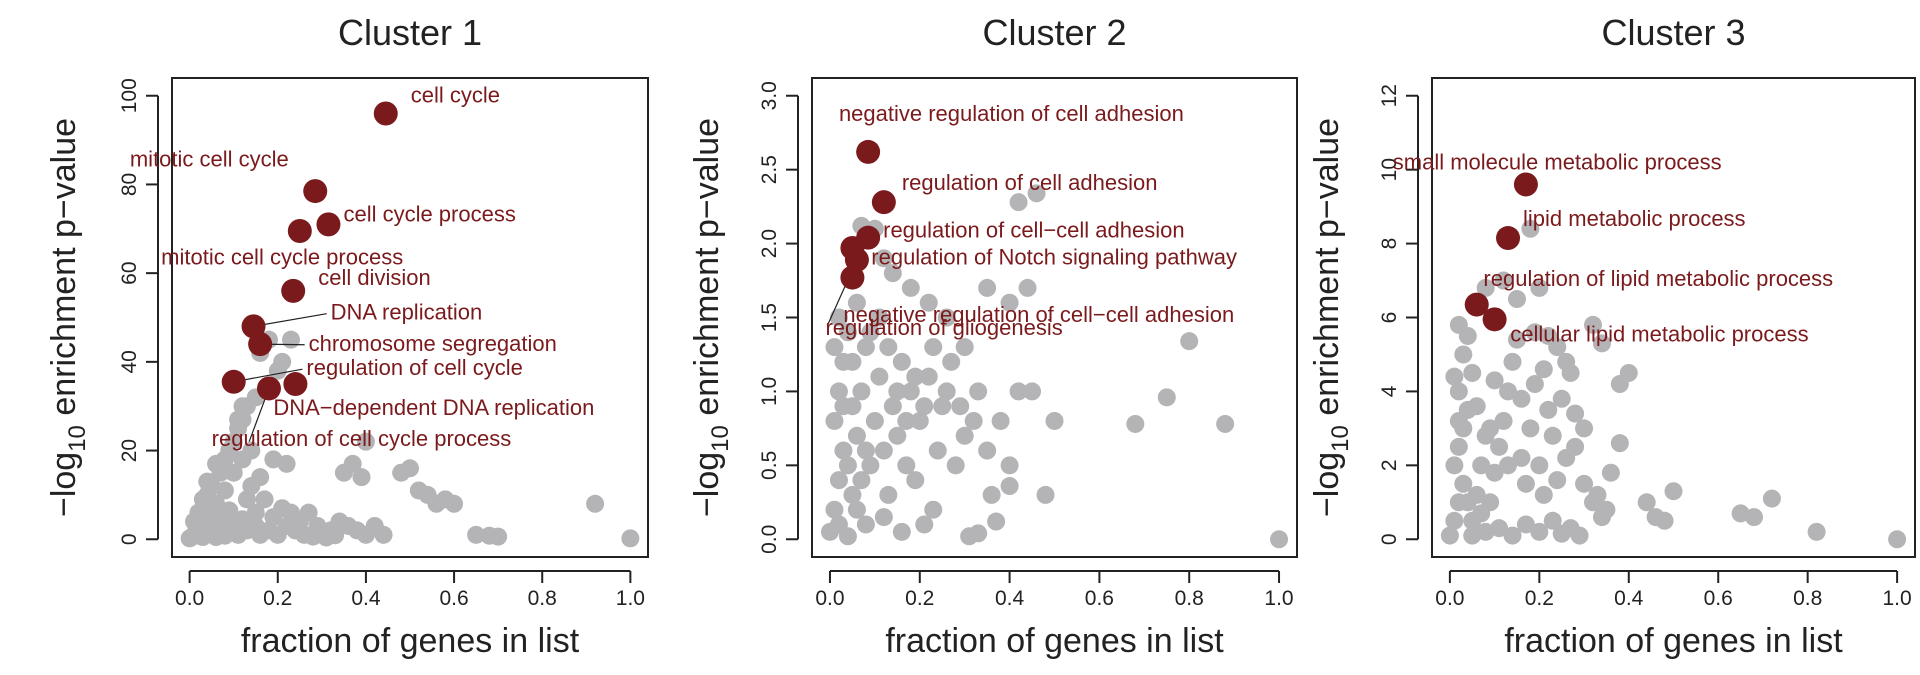 This screenshot has height=675, width=1920. Describe the element at coordinates (1389, 318) in the screenshot. I see `y-tick-label: 6` at that location.